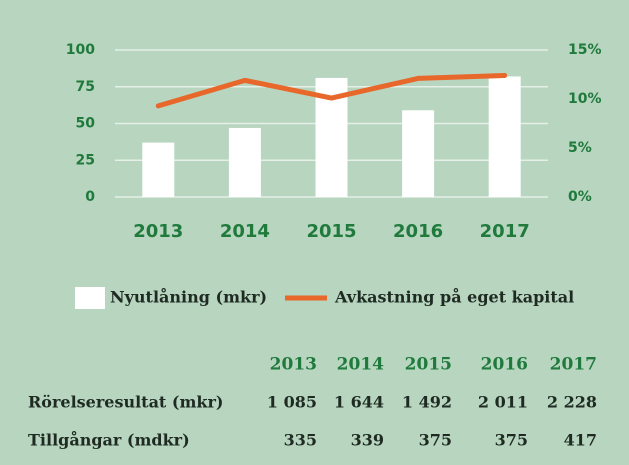 The height and width of the screenshot is (465, 629). What do you see at coordinates (504, 365) in the screenshot?
I see `table-header: 2016` at bounding box center [504, 365].